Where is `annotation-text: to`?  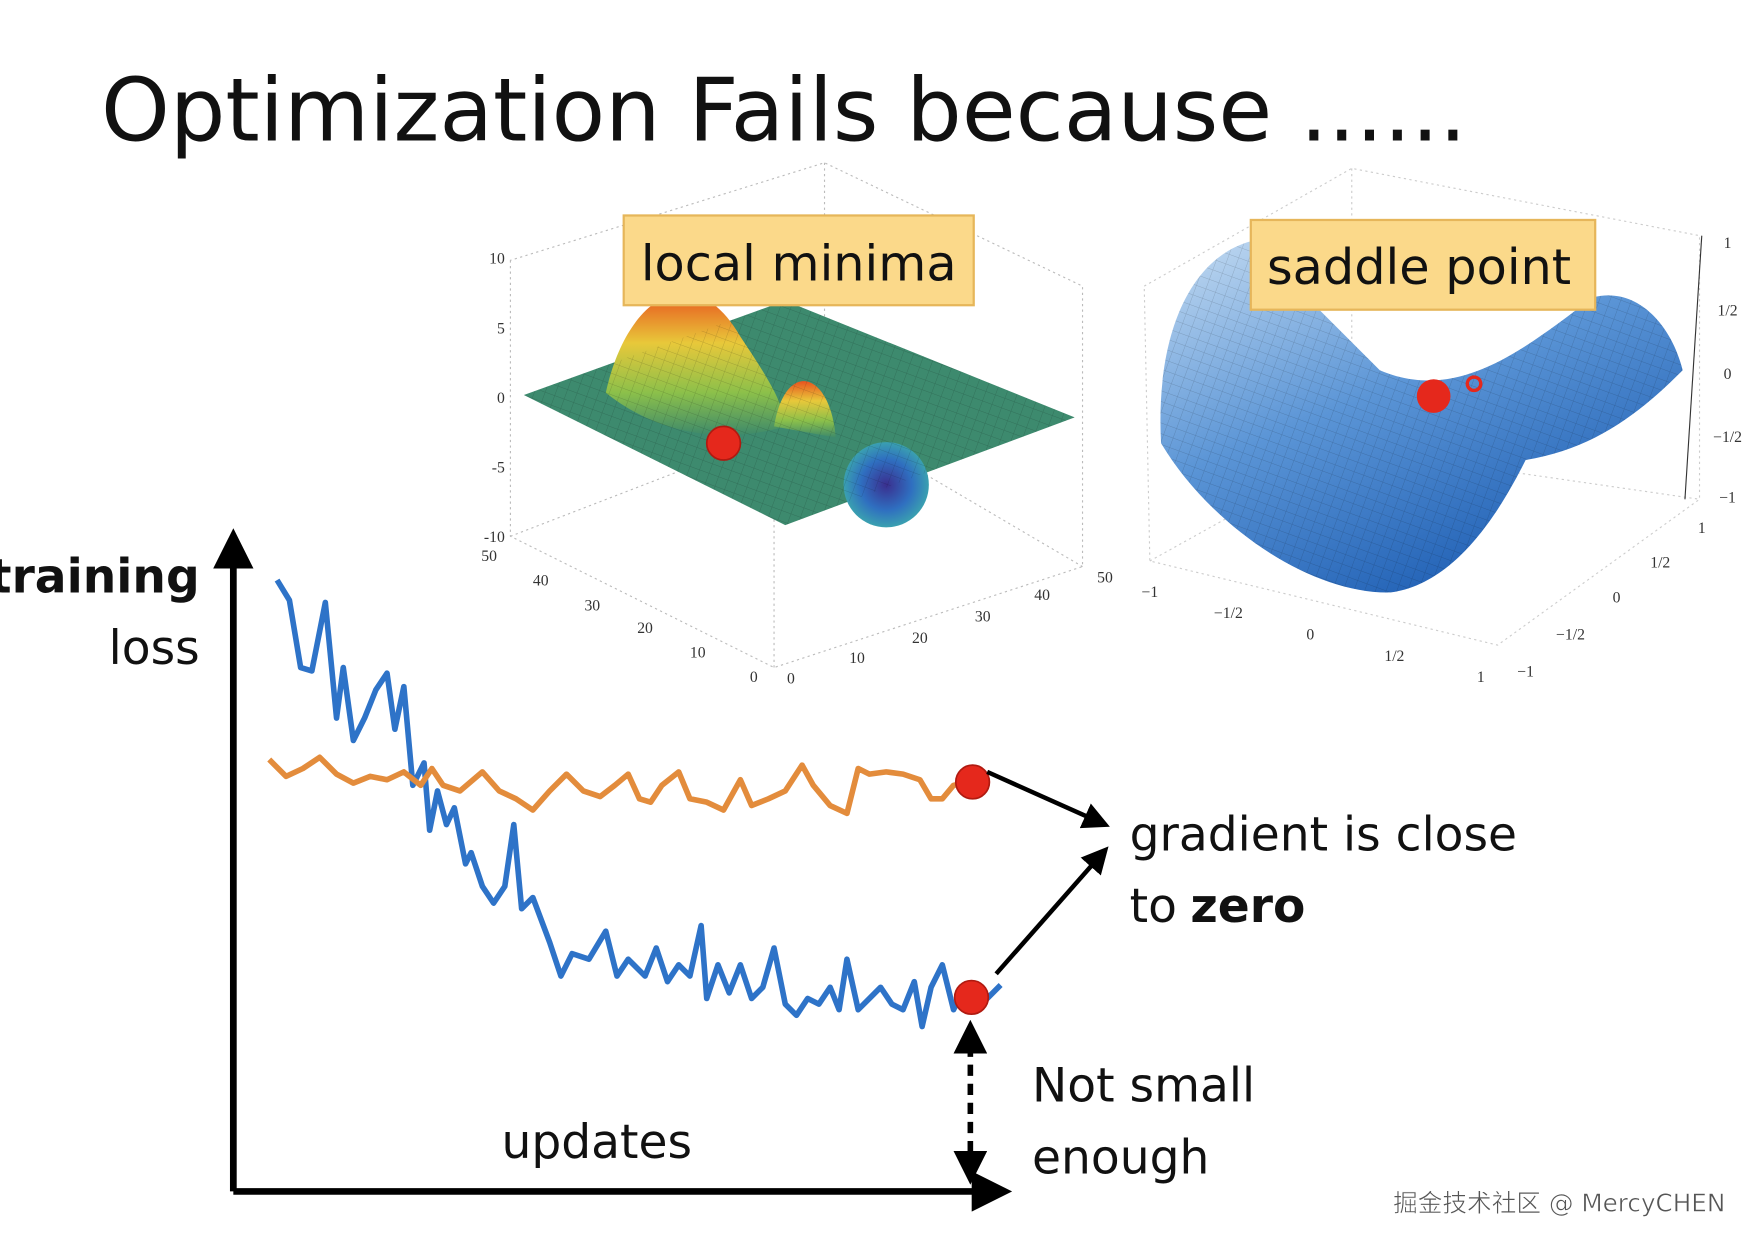
annotation-text: to is located at coordinates (1153, 906).